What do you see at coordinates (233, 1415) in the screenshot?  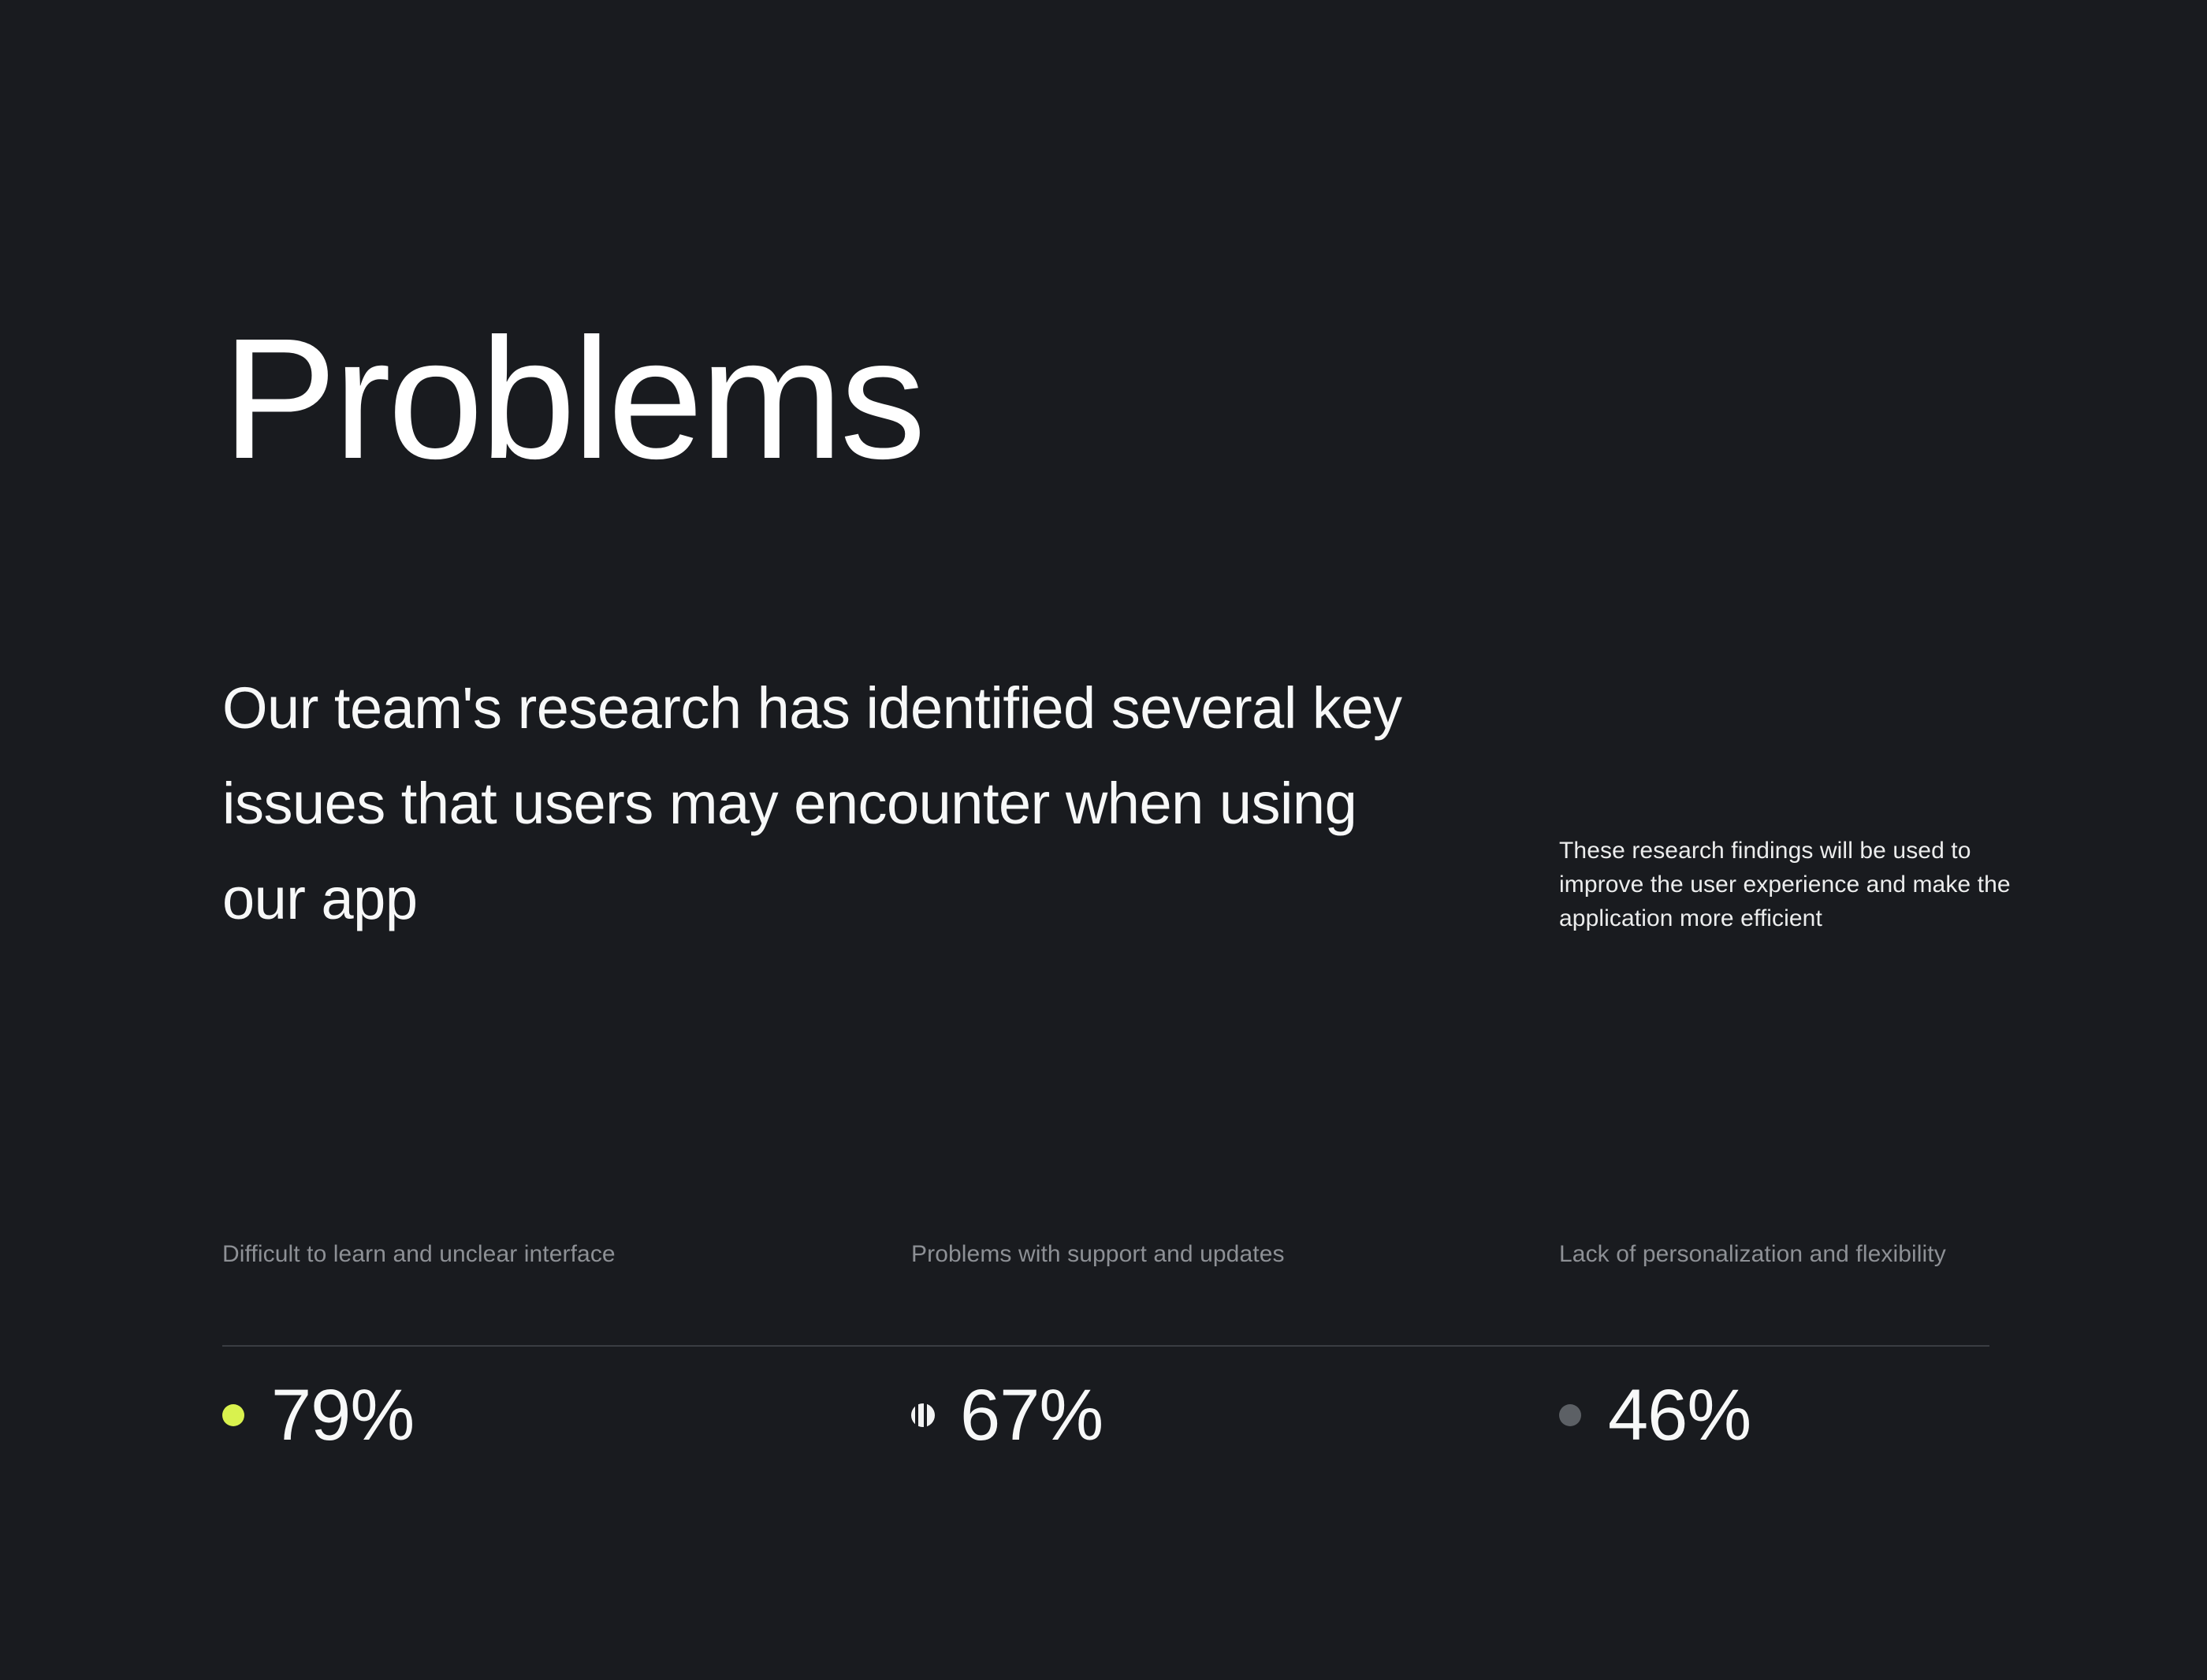 I see `dot-lime-icon` at bounding box center [233, 1415].